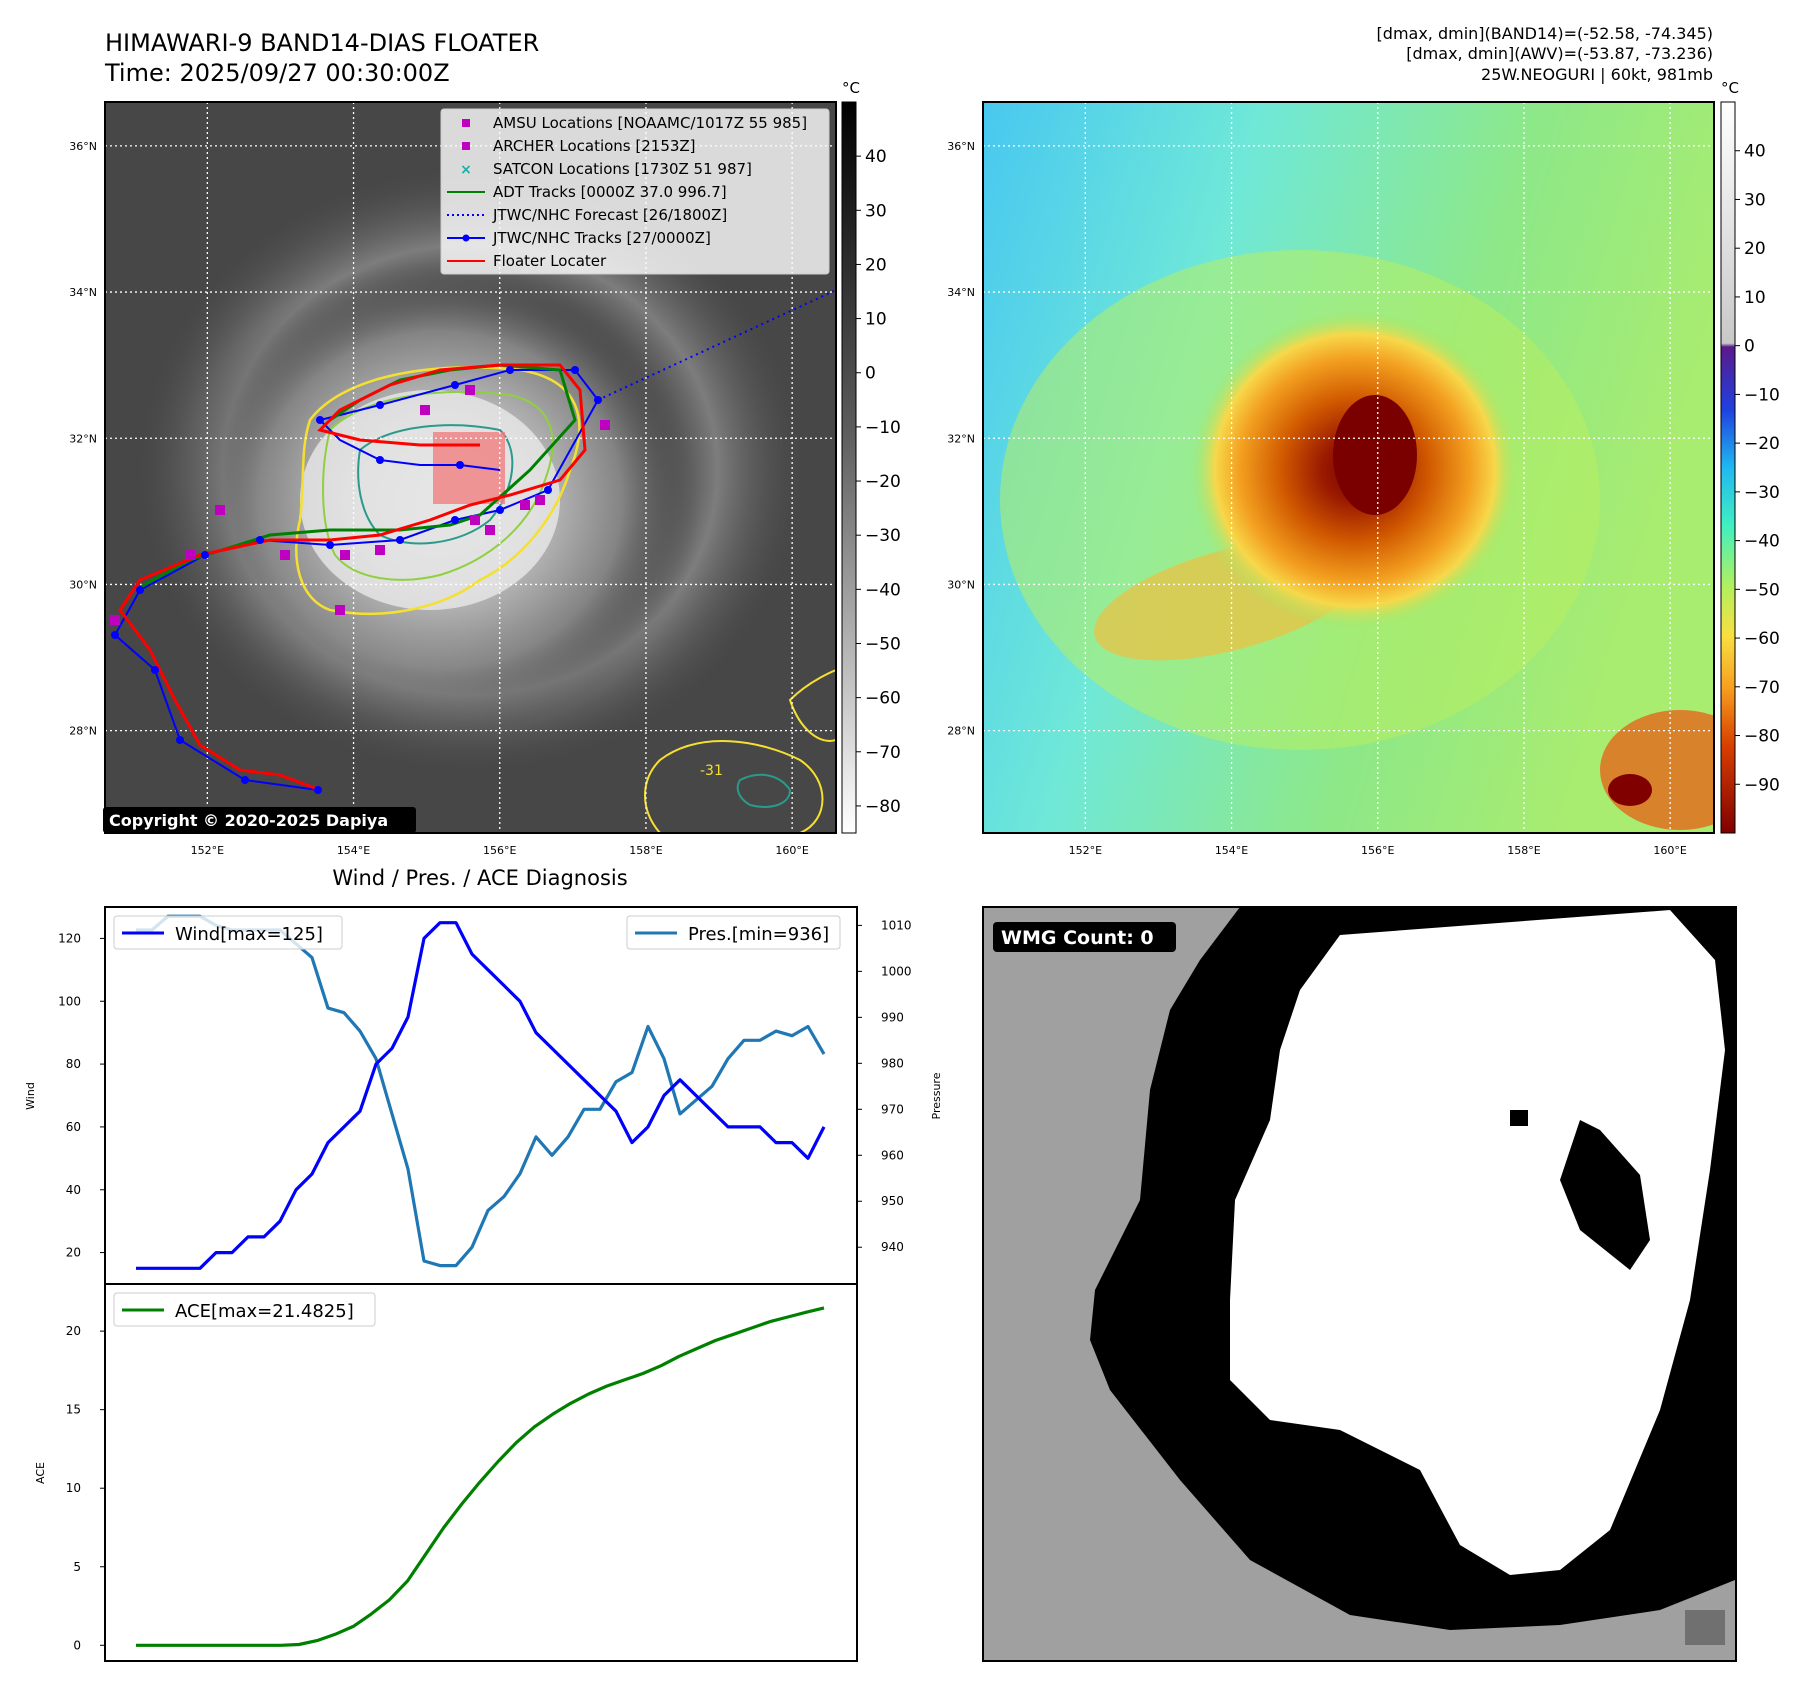  Describe the element at coordinates (1077, 938) in the screenshot. I see `wmg-count-label: WMG Count: 0` at that location.